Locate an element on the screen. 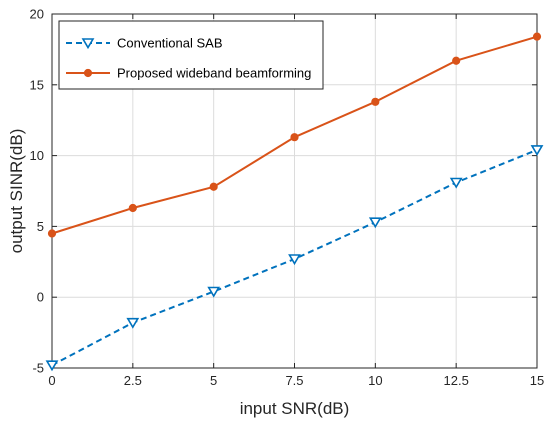 The image size is (550, 429). x-tick-label: 12.5 is located at coordinates (456, 380).